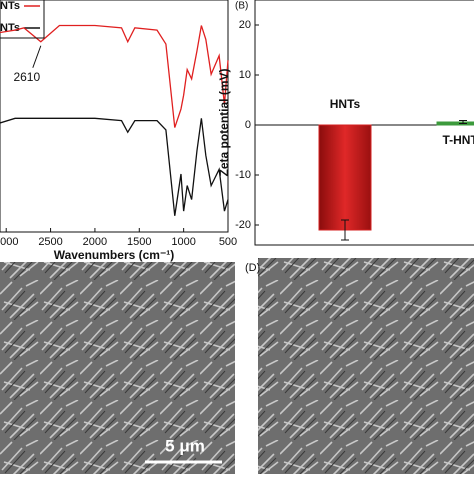  I want to click on panel-label: (B), so click(241, 6).